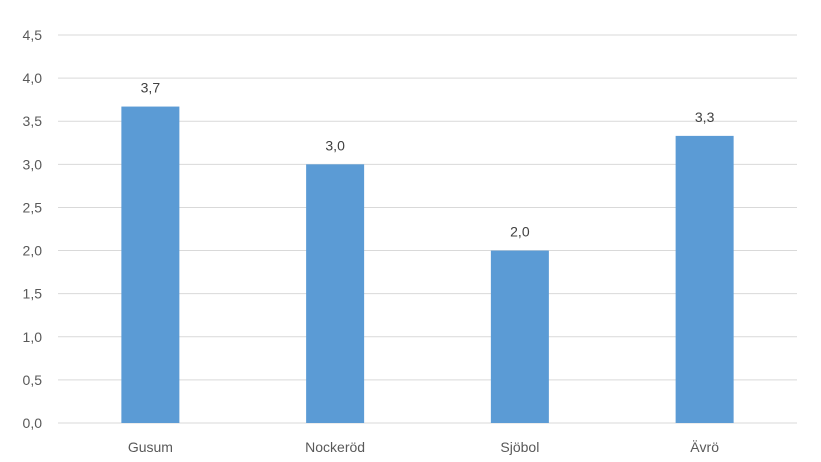  What do you see at coordinates (520, 232) in the screenshot?
I see `data-label: 2,0` at bounding box center [520, 232].